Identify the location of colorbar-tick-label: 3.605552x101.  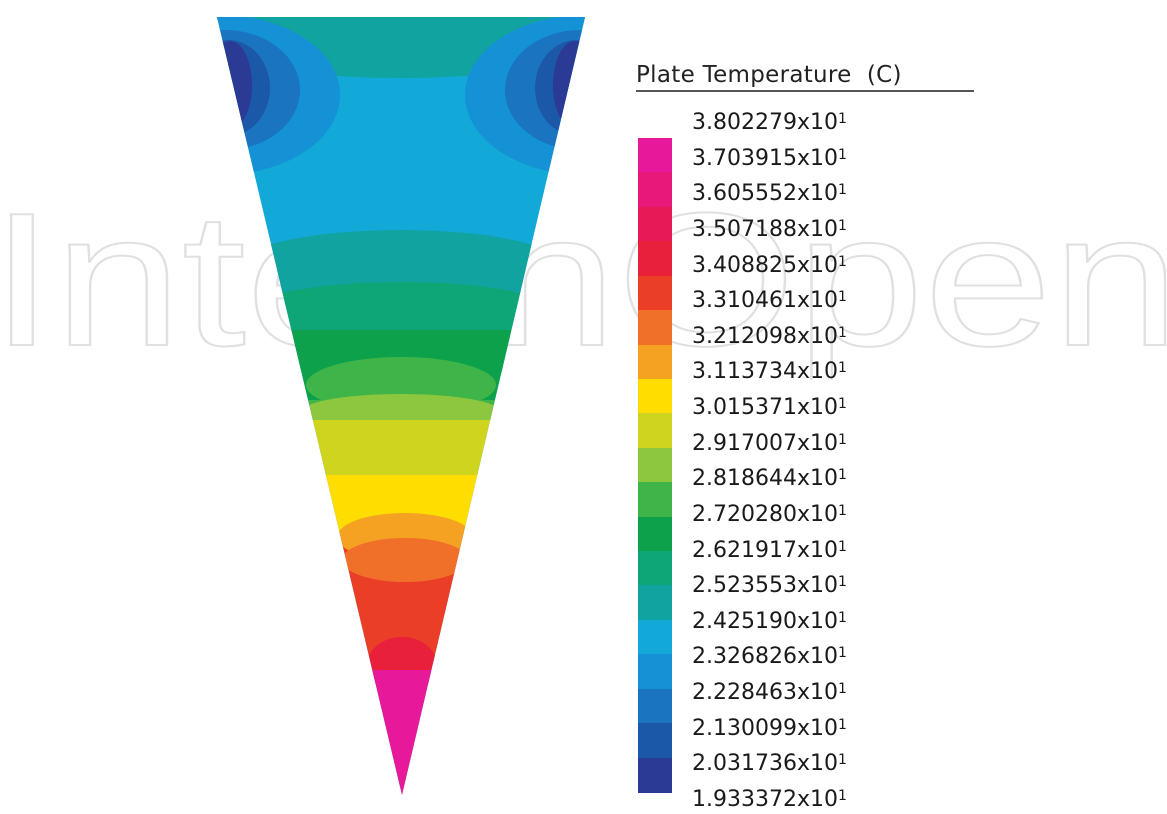
(769, 194).